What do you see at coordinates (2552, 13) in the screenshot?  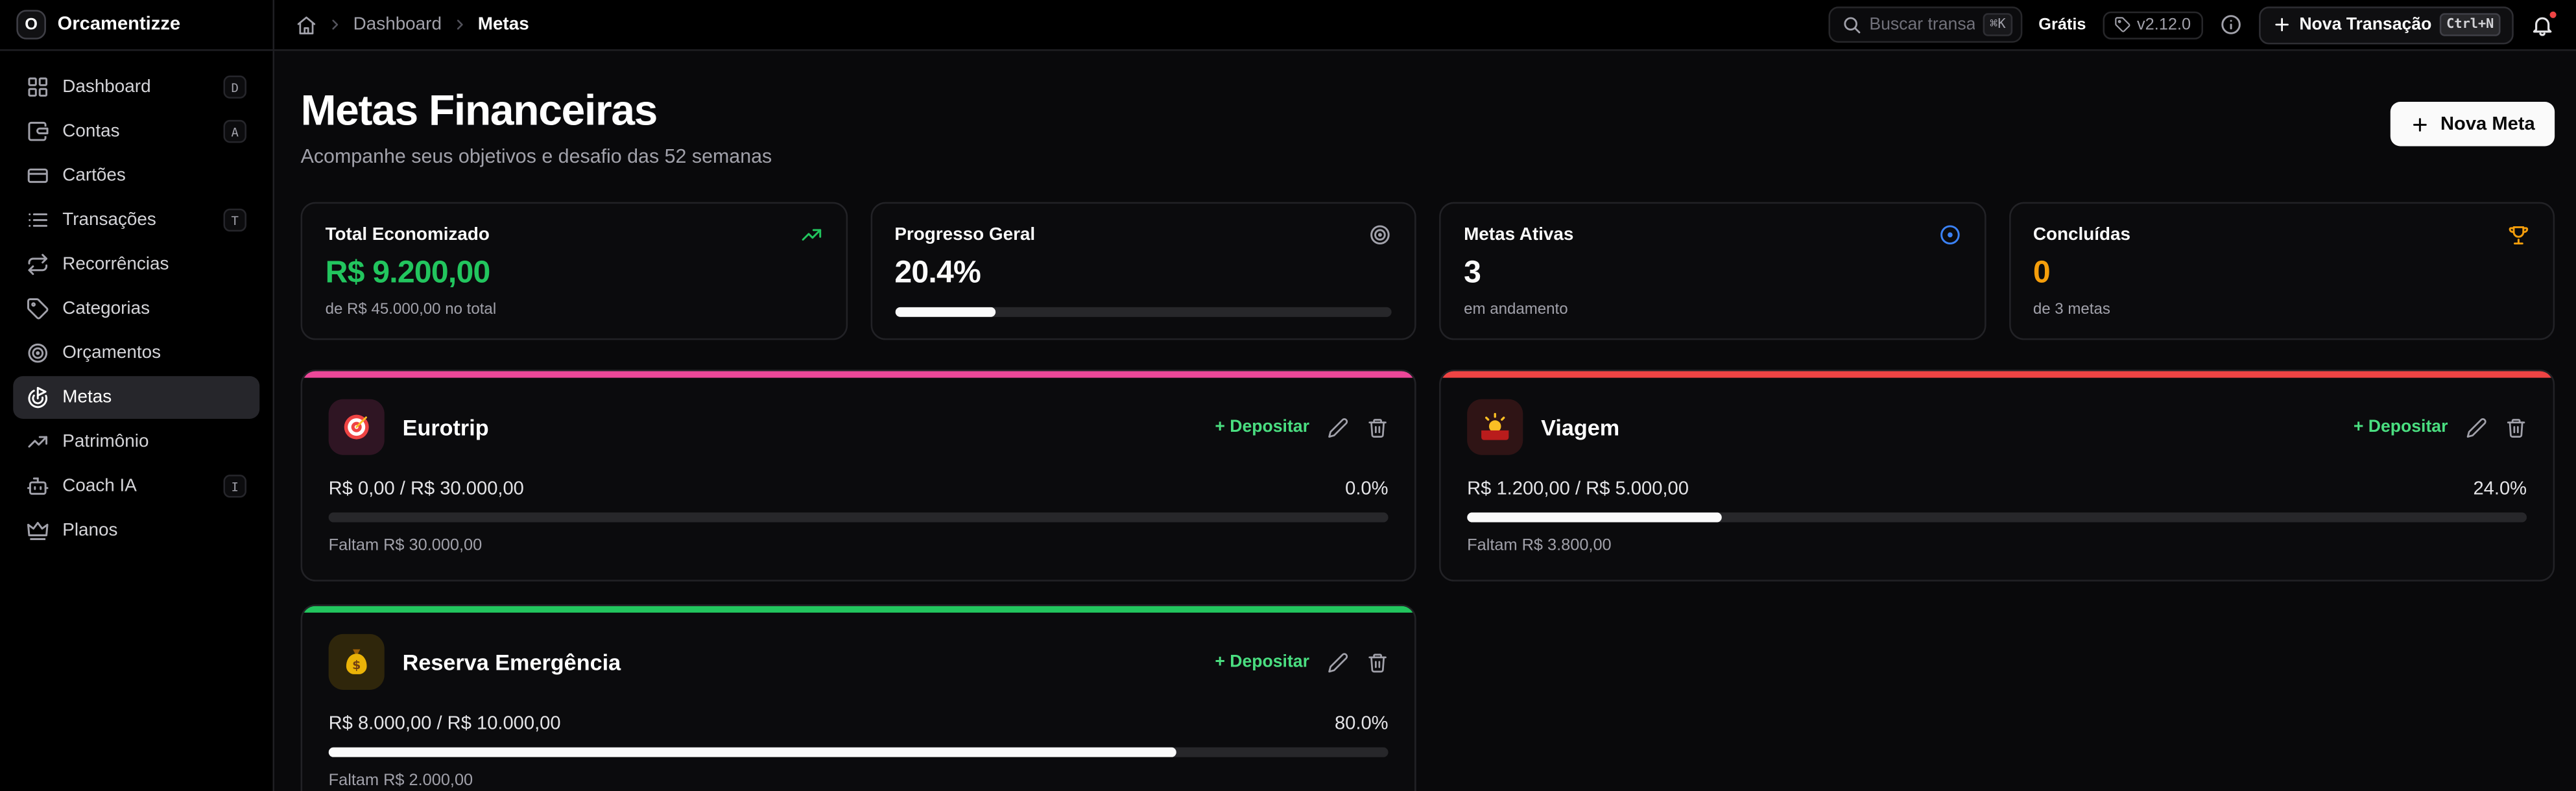 I see `notification-dot` at bounding box center [2552, 13].